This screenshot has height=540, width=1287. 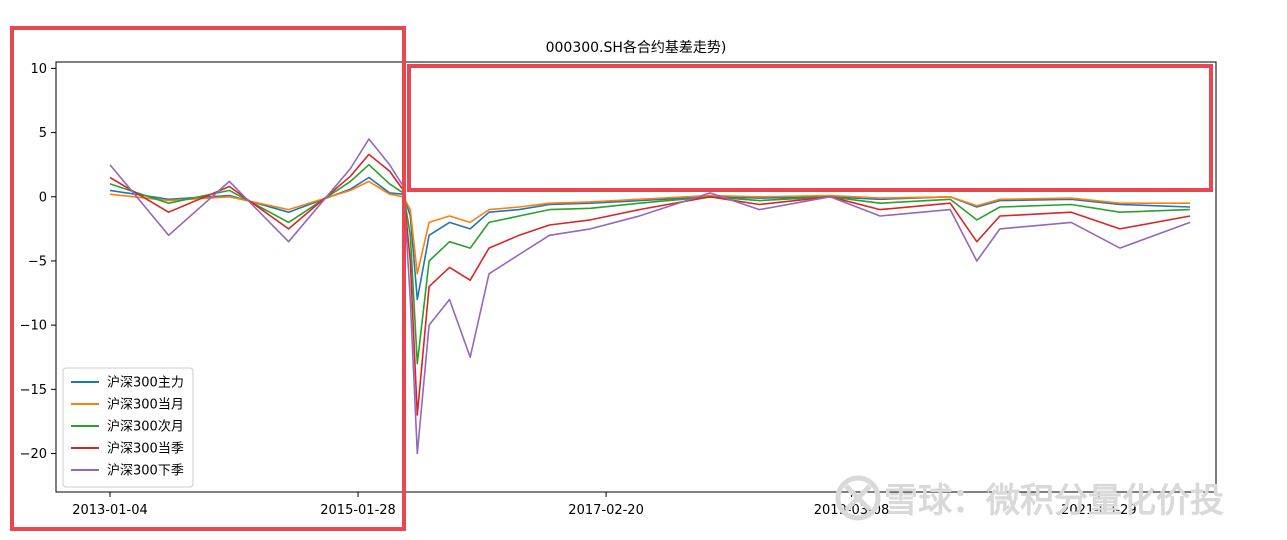 I want to click on y-tick-label: −5, so click(x=37, y=261).